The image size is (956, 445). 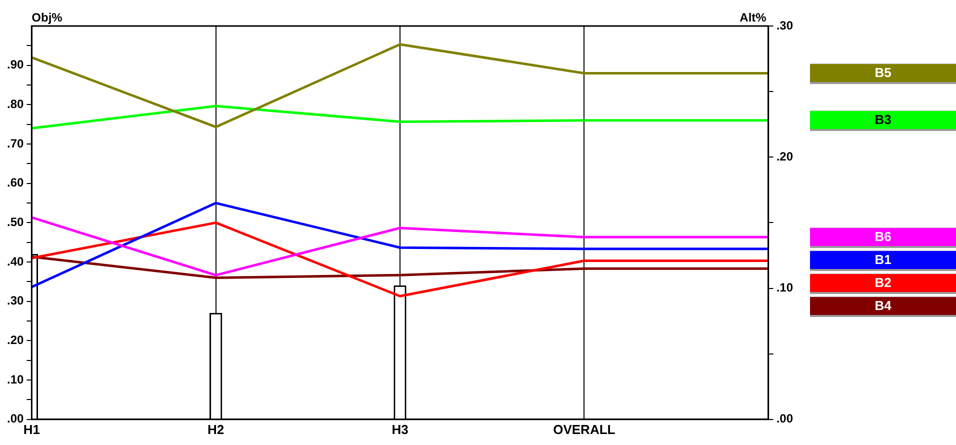 What do you see at coordinates (753, 17) in the screenshot?
I see `y2-axis-title: Alt%` at bounding box center [753, 17].